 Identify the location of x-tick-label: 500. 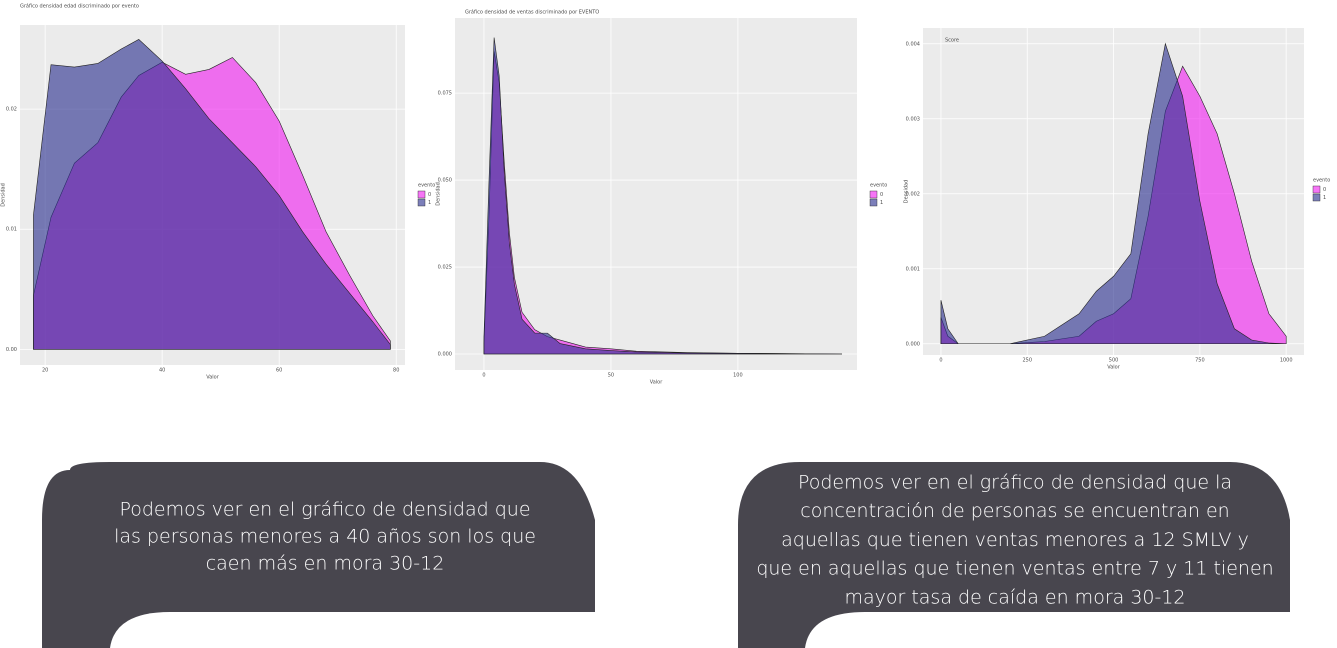
(1114, 361).